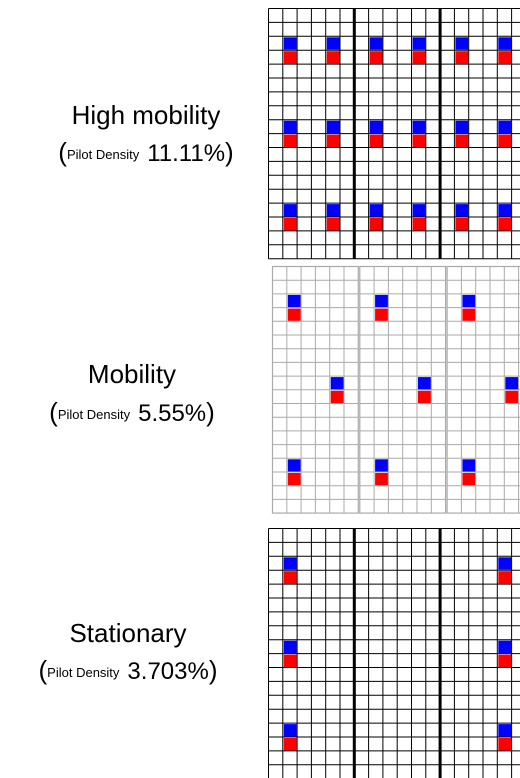 The image size is (520, 778). I want to click on density: 3.703%, so click(167, 671).